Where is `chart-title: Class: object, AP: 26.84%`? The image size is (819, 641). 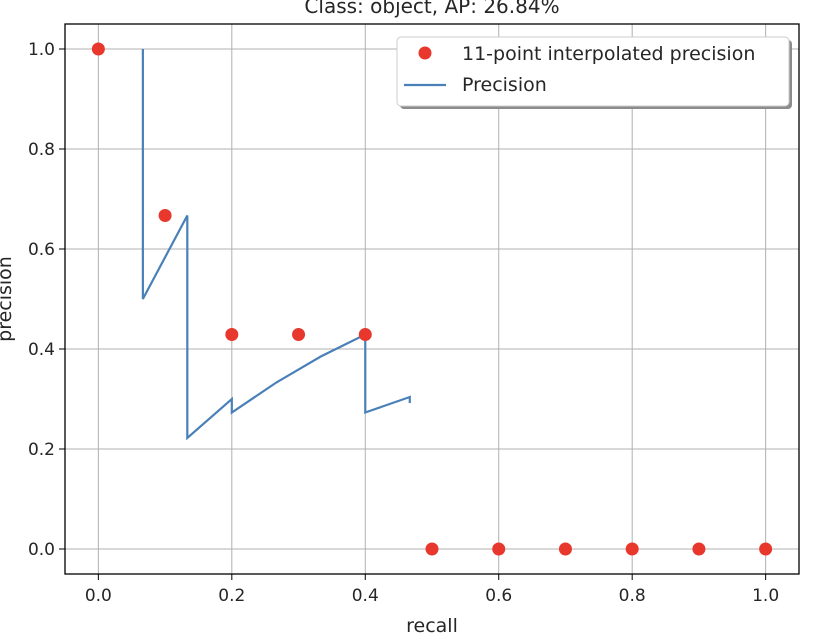
chart-title: Class: object, AP: 26.84% is located at coordinates (431, 9).